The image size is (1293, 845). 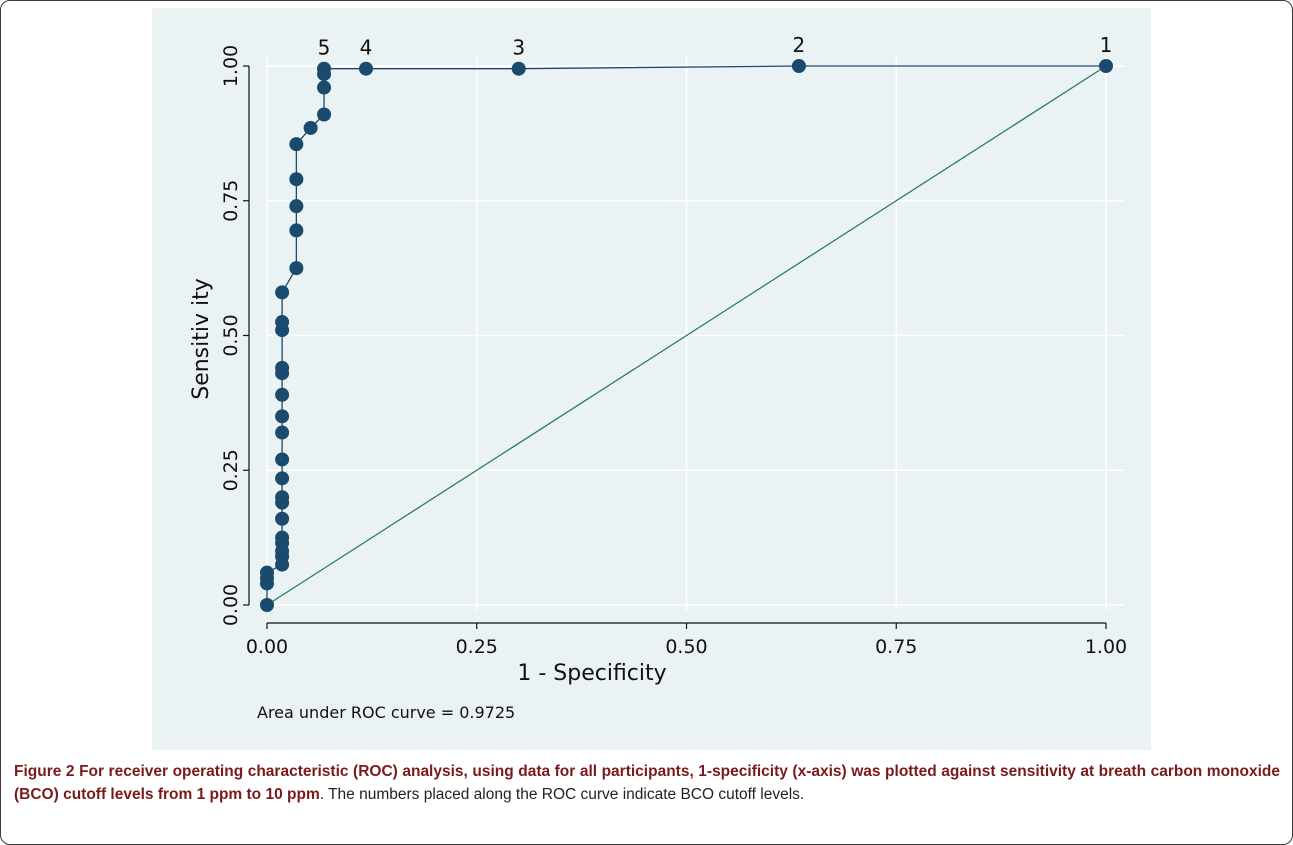 I want to click on y-tick-label-3: 0.75, so click(x=231, y=201).